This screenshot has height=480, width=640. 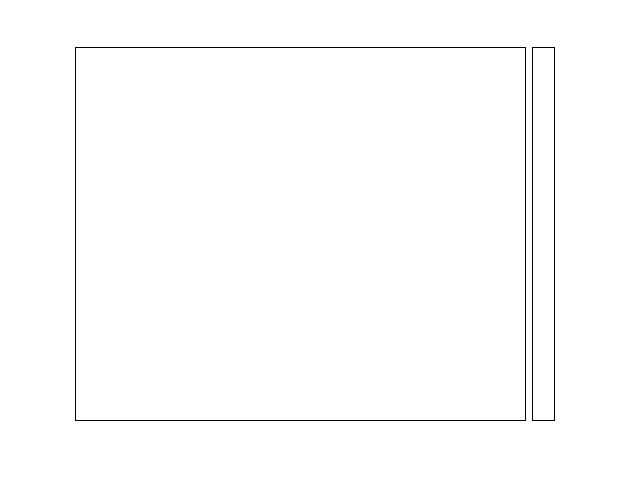 I want to click on y-axis-label, so click(x=11, y=235).